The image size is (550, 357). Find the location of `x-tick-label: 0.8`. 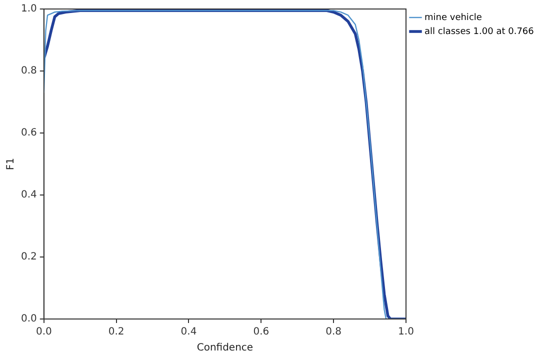

x-tick-label: 0.8 is located at coordinates (334, 332).